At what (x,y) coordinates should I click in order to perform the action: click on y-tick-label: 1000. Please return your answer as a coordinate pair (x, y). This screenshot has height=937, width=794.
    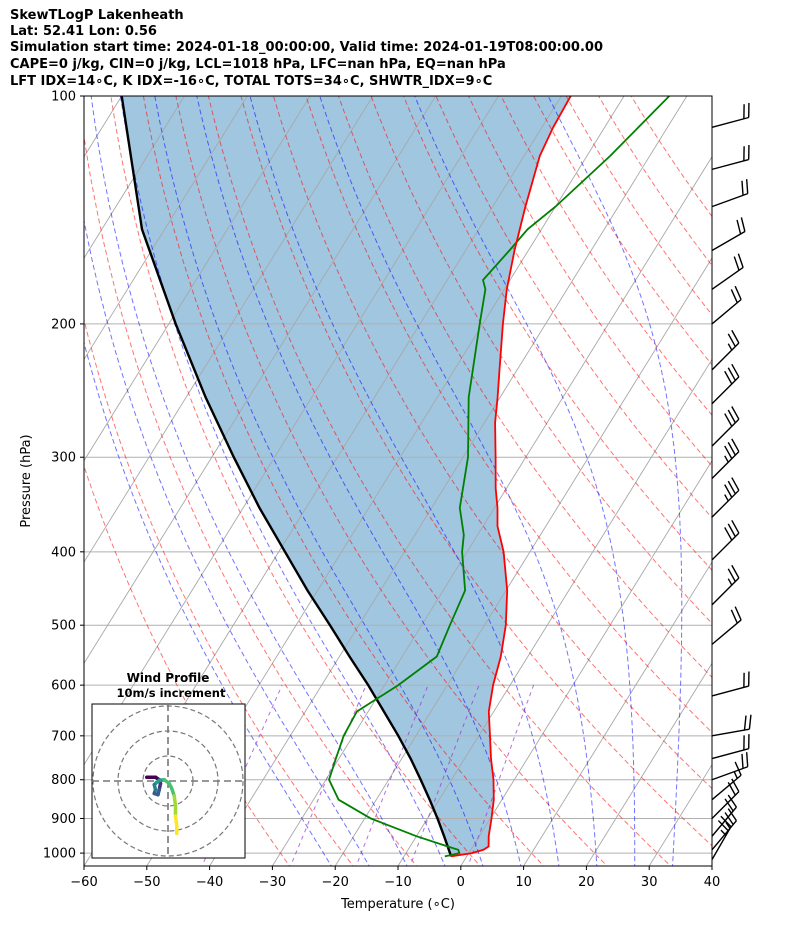
    Looking at the image, I should click on (59, 854).